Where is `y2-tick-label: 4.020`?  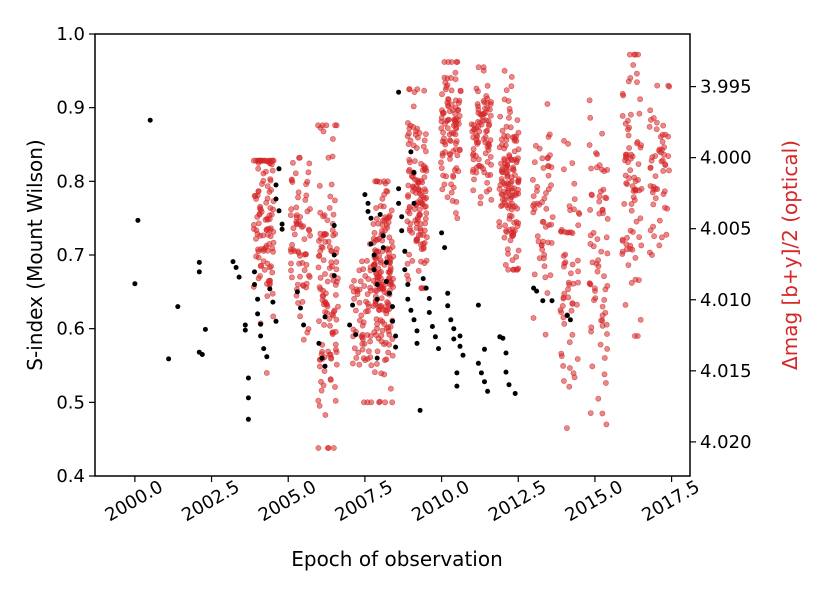
y2-tick-label: 4.020 is located at coordinates (726, 442).